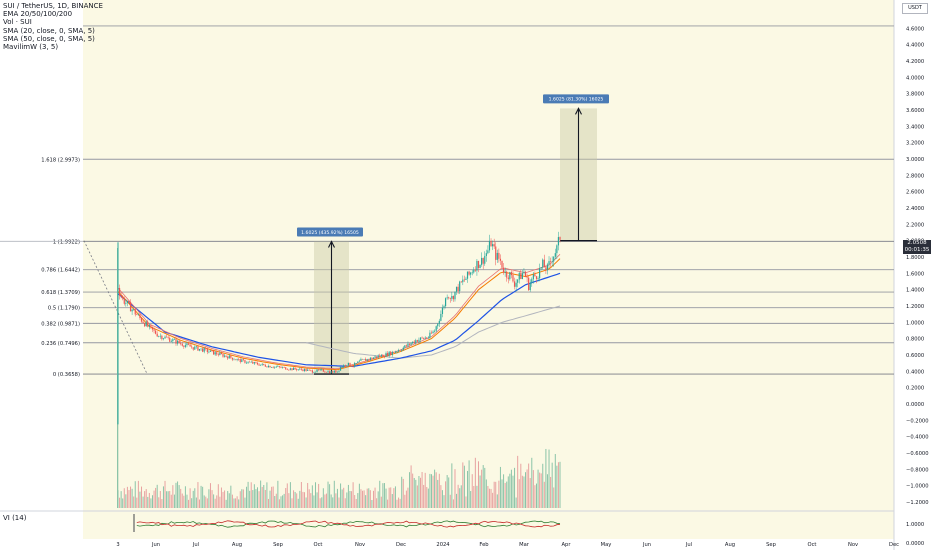 Image resolution: width=932 pixels, height=550 pixels. Describe the element at coordinates (15, 518) in the screenshot. I see `vi-pane-label: VI (14)` at that location.